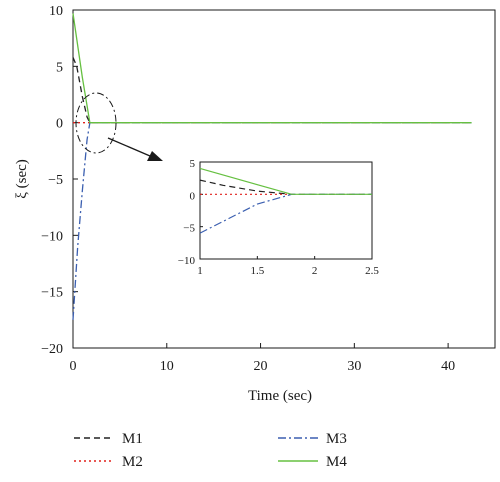 This screenshot has height=482, width=500. I want to click on zoom-arrow-line, so click(129, 147).